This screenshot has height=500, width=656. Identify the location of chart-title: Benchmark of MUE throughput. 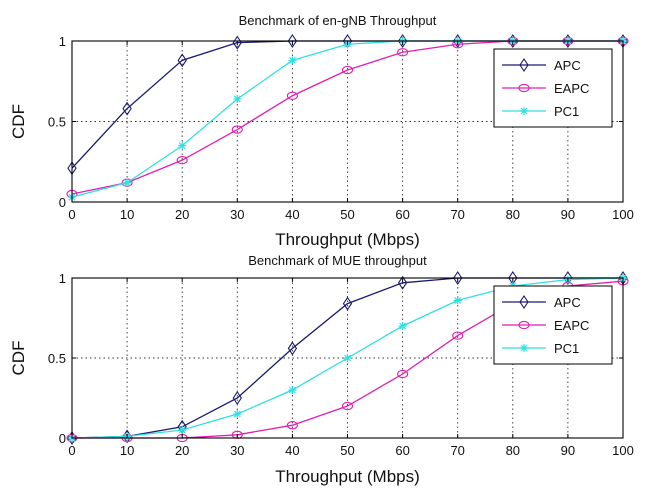
(337, 260).